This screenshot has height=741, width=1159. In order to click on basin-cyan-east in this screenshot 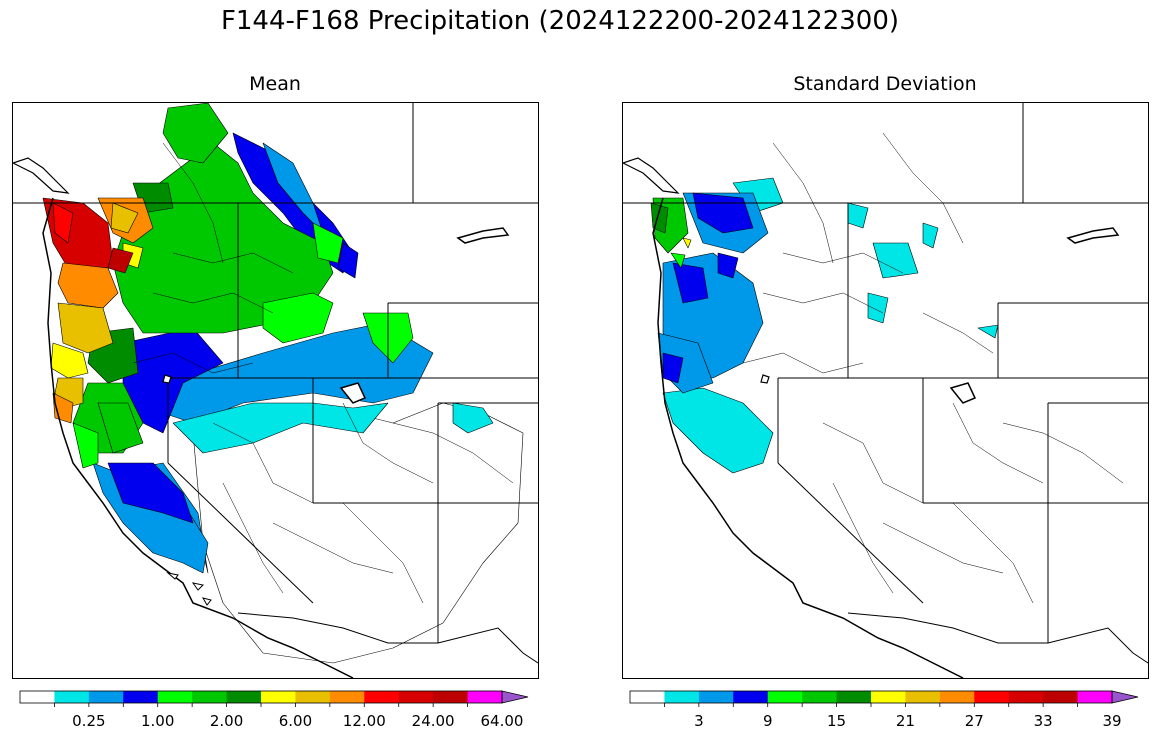, I will do `click(473, 418)`.